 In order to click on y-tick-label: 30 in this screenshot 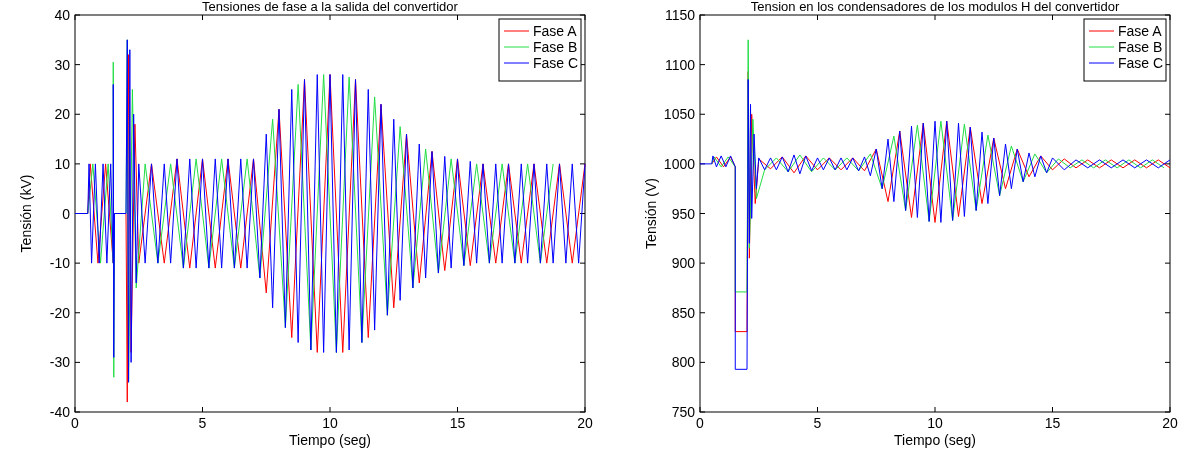, I will do `click(62, 64)`.